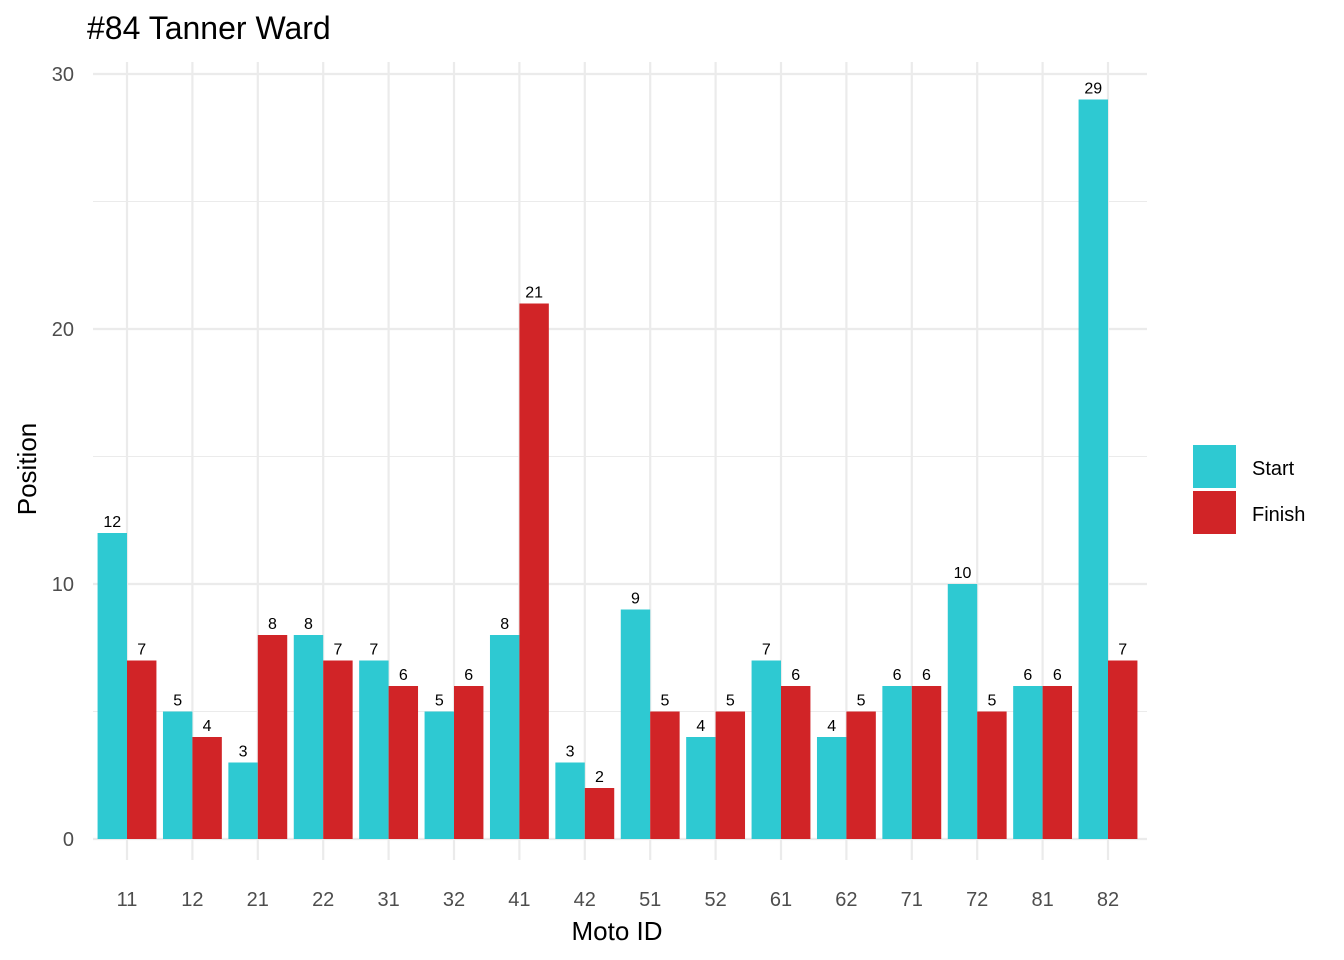 This screenshot has height=960, width=1344. Describe the element at coordinates (585, 900) in the screenshot. I see `x-tick-label: 42` at that location.